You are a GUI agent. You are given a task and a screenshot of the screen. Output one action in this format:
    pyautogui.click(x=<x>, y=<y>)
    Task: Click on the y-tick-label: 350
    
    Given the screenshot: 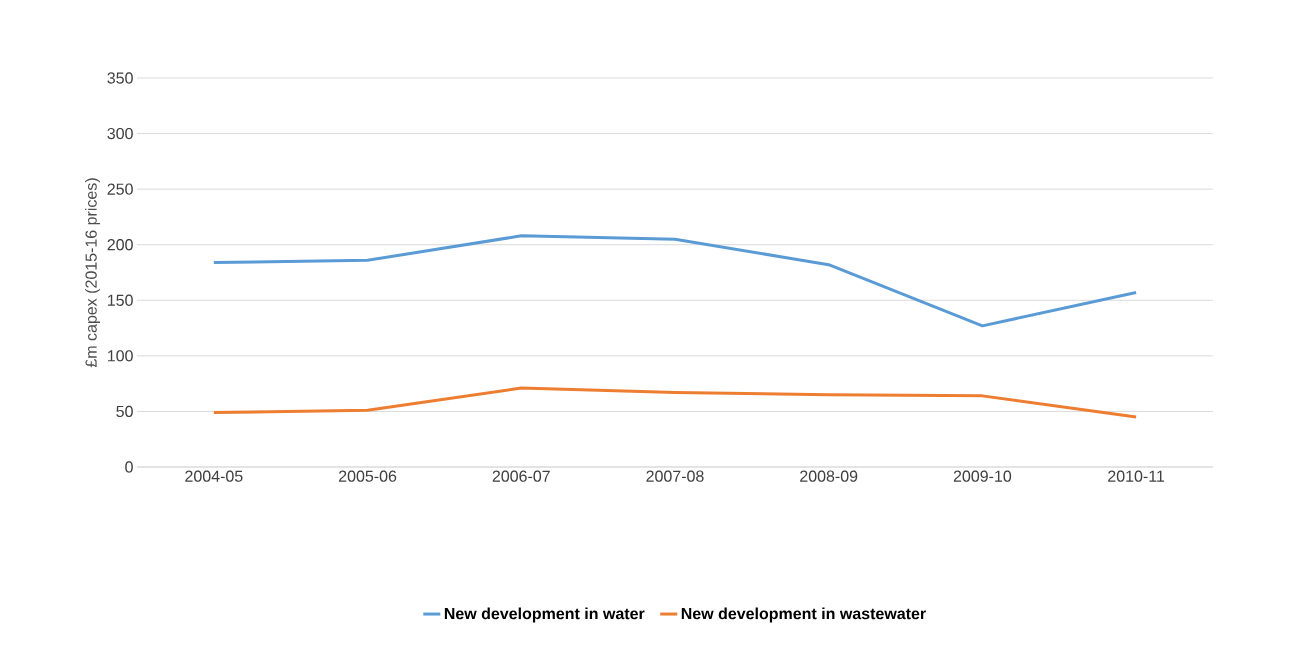 What is the action you would take?
    pyautogui.click(x=120, y=78)
    